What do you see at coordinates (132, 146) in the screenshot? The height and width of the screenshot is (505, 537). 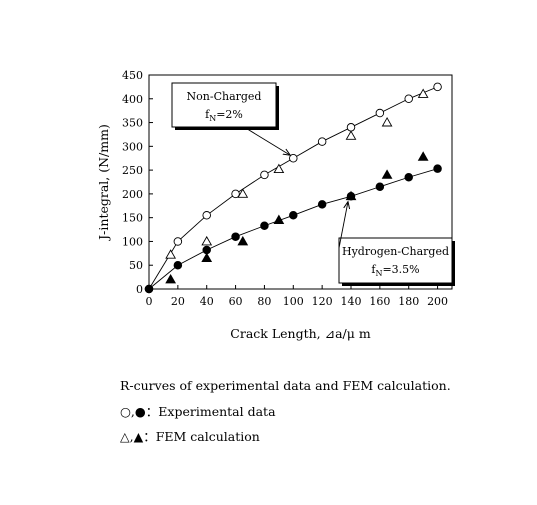 I see `y-tick-label: 300` at bounding box center [132, 146].